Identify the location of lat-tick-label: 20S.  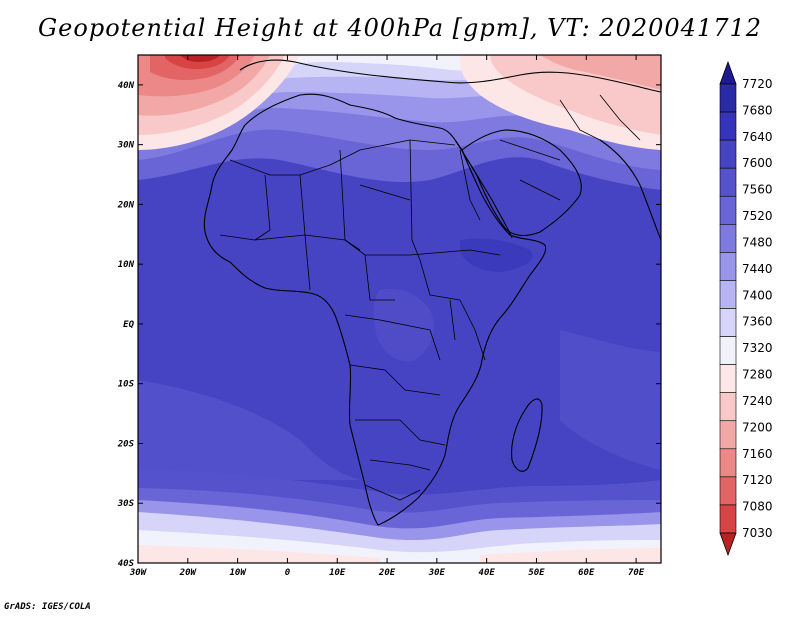
(126, 444).